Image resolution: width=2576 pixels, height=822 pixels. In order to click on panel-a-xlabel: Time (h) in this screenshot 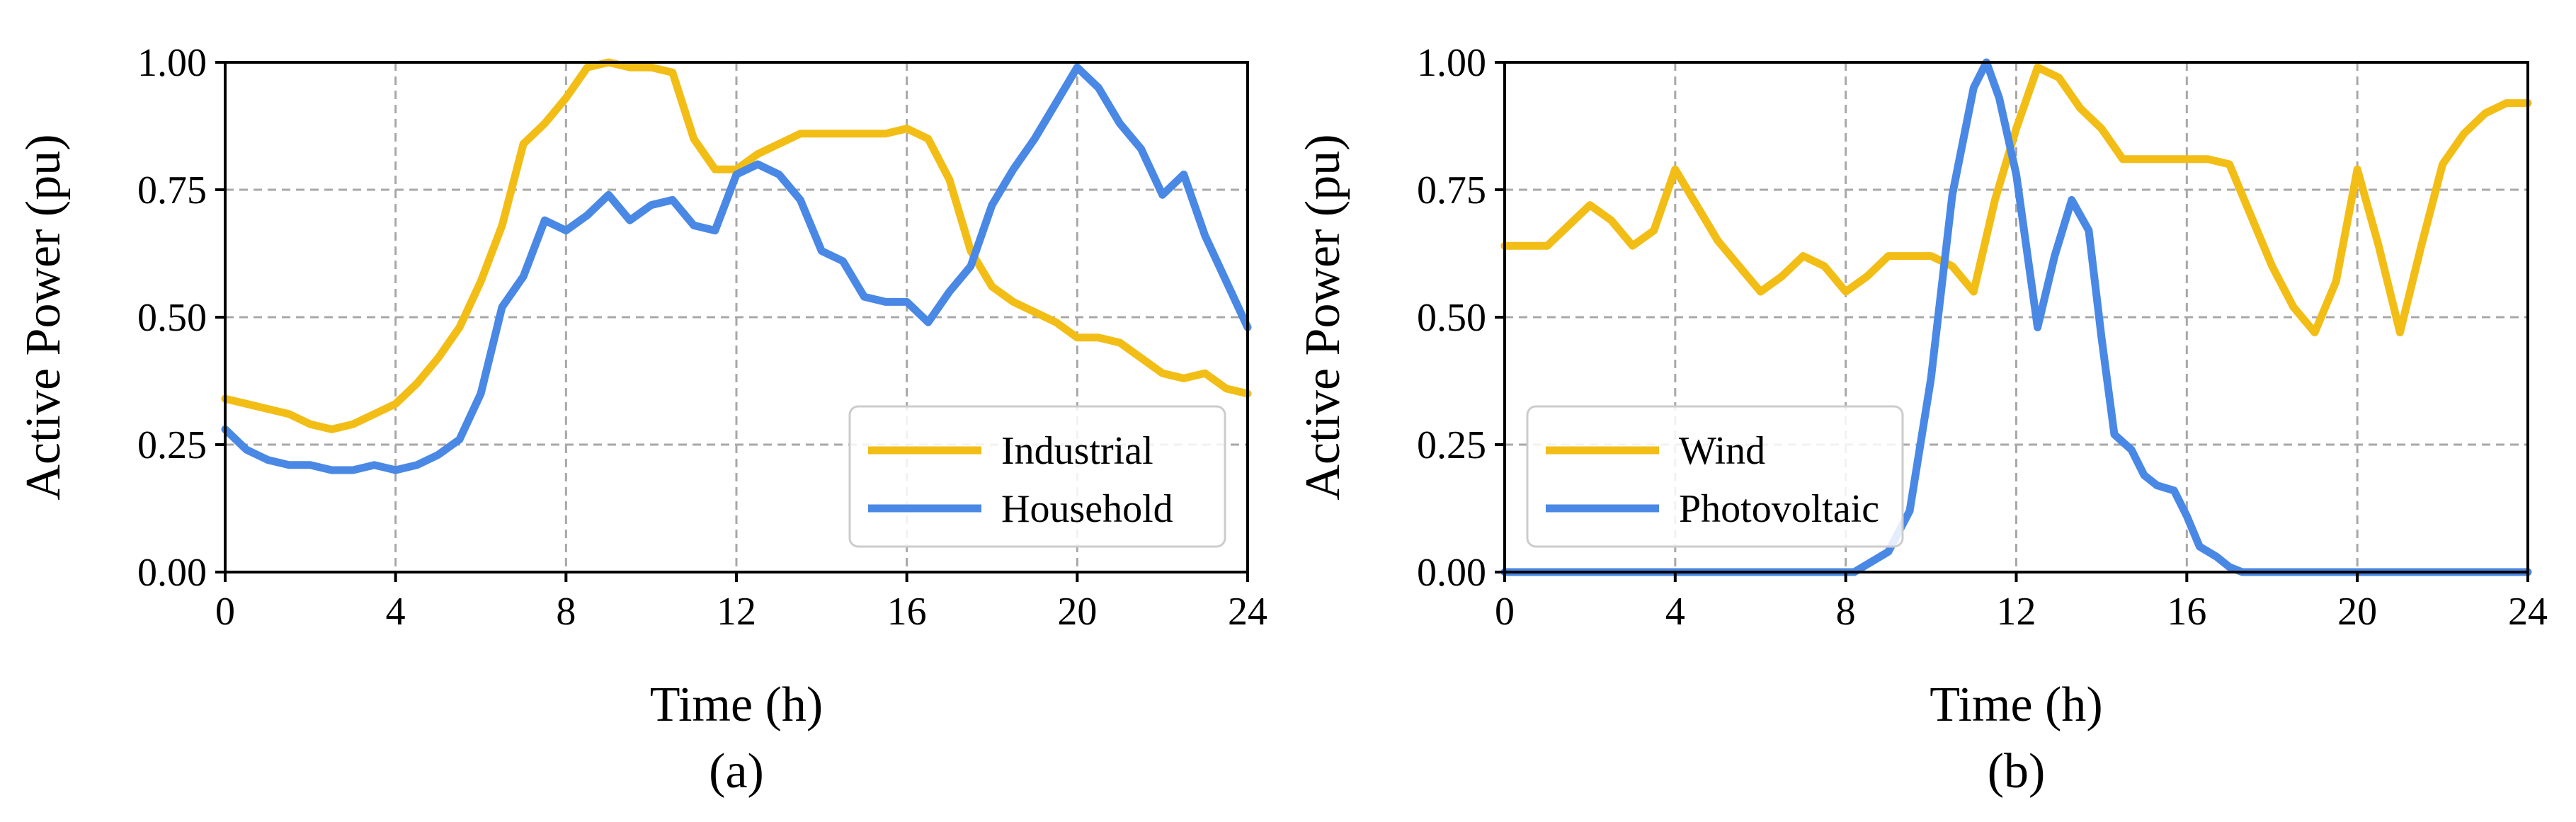, I will do `click(736, 705)`.